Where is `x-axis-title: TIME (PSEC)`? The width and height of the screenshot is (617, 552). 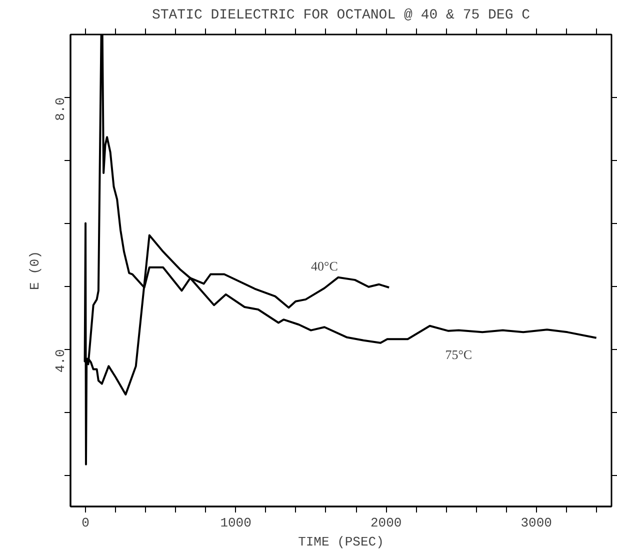
x-axis-title: TIME (PSEC) is located at coordinates (341, 542).